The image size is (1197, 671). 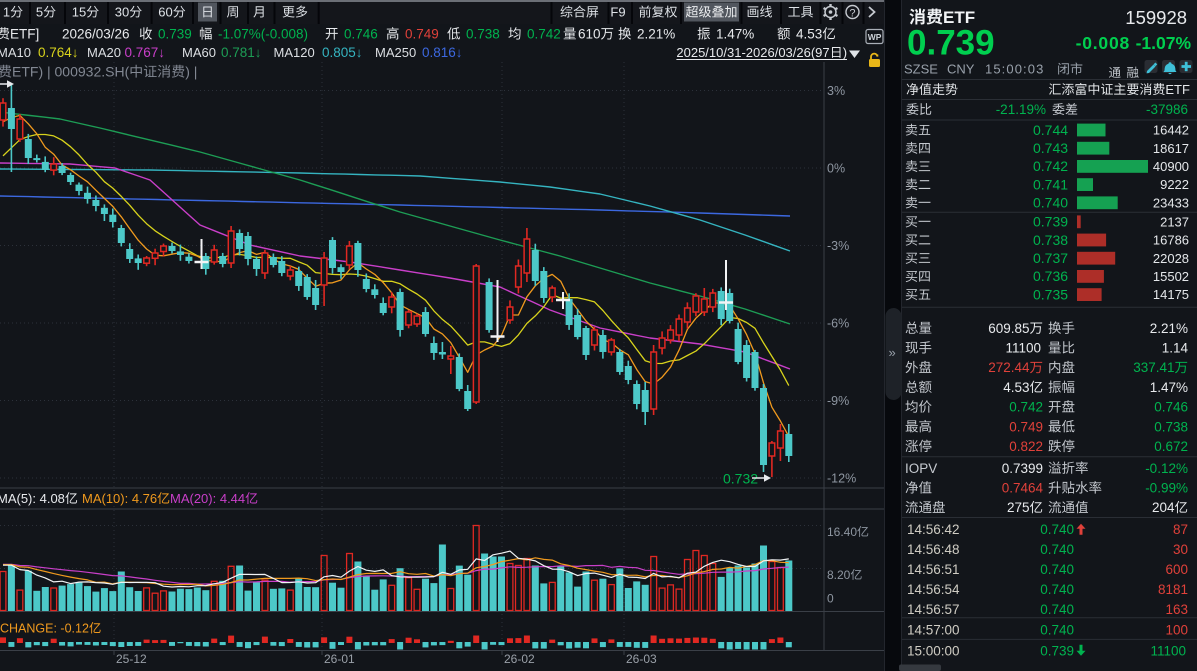 What do you see at coordinates (32, 498) in the screenshot?
I see `svg-text: MA(5): 4.08` at bounding box center [32, 498].